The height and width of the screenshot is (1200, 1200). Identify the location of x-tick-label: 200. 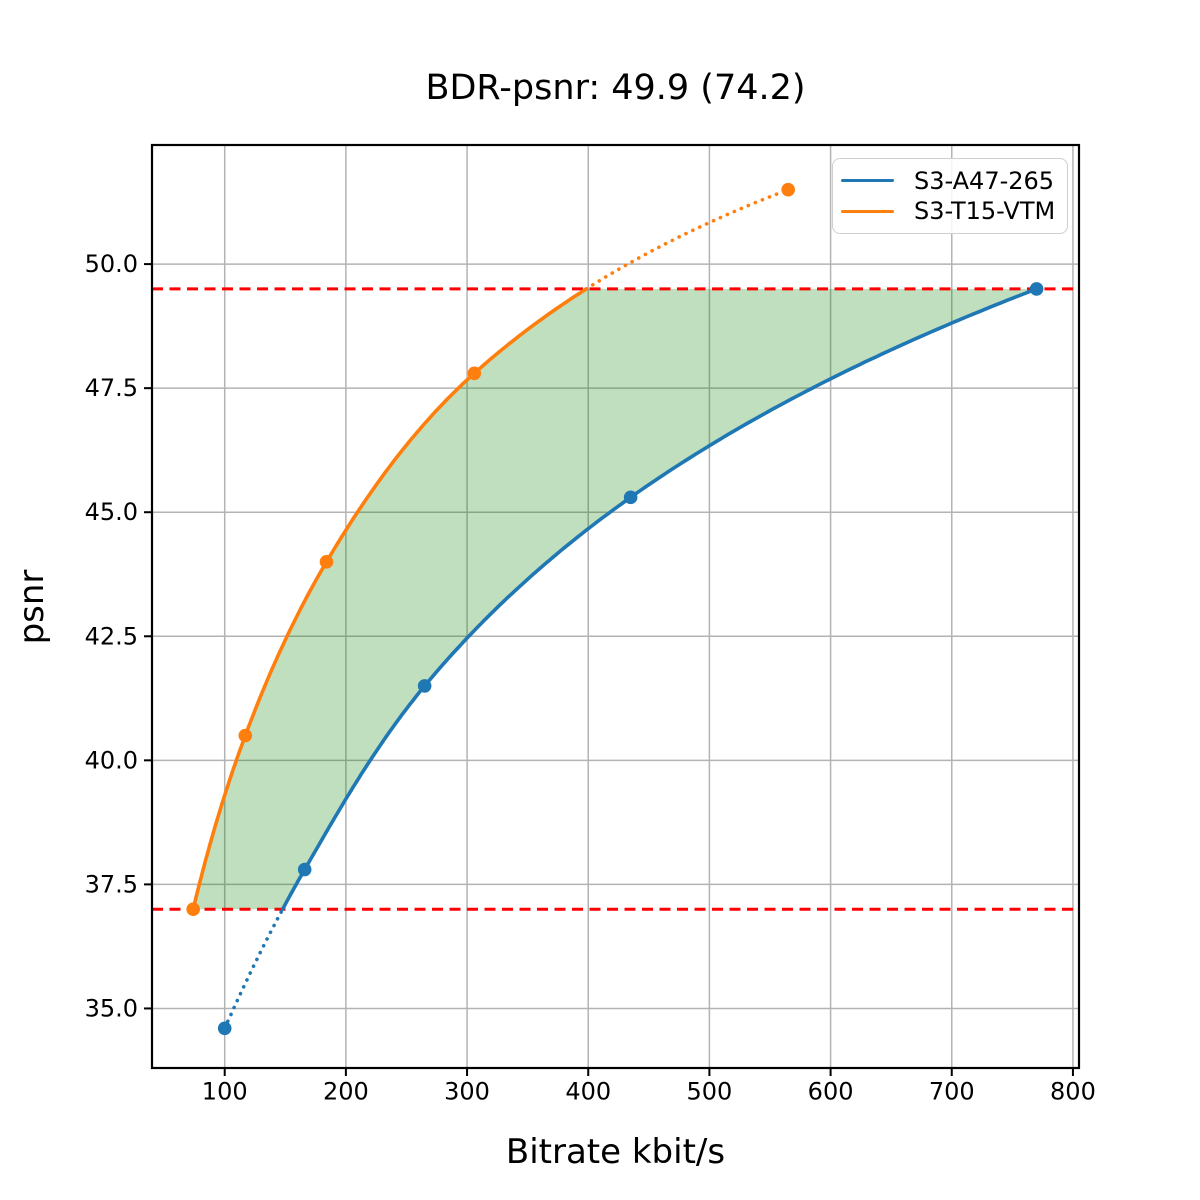
(346, 1092).